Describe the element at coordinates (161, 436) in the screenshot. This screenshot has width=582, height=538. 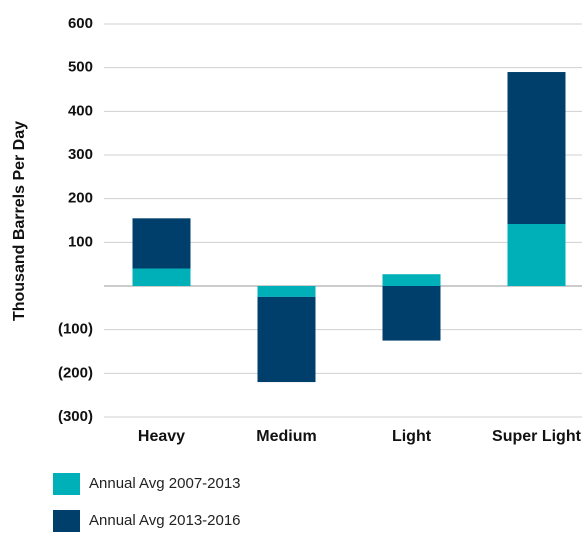
I see `x-tick-label: Heavy` at that location.